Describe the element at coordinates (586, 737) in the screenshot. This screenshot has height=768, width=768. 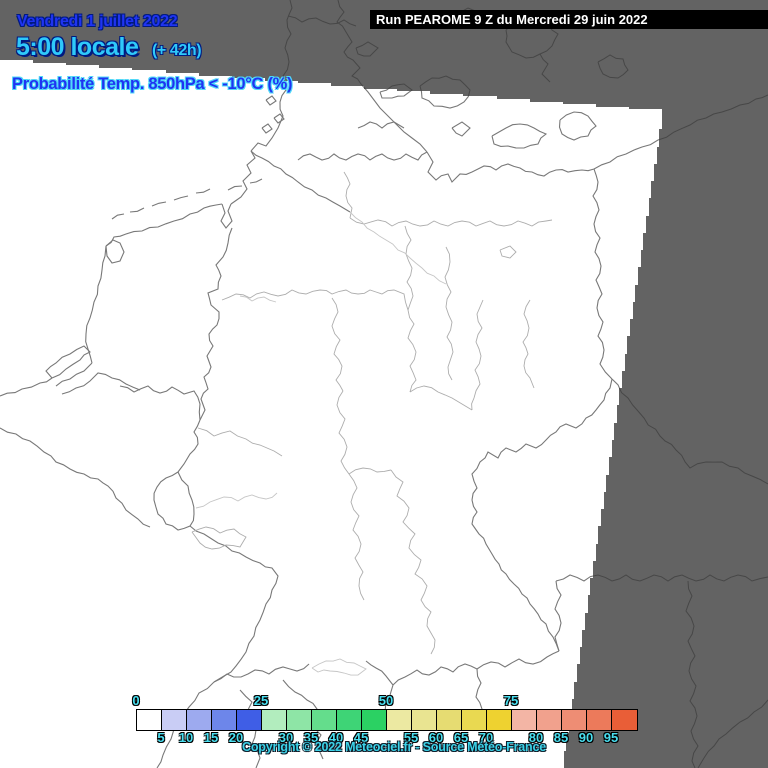
I see `scale-tick-90: 90` at that location.